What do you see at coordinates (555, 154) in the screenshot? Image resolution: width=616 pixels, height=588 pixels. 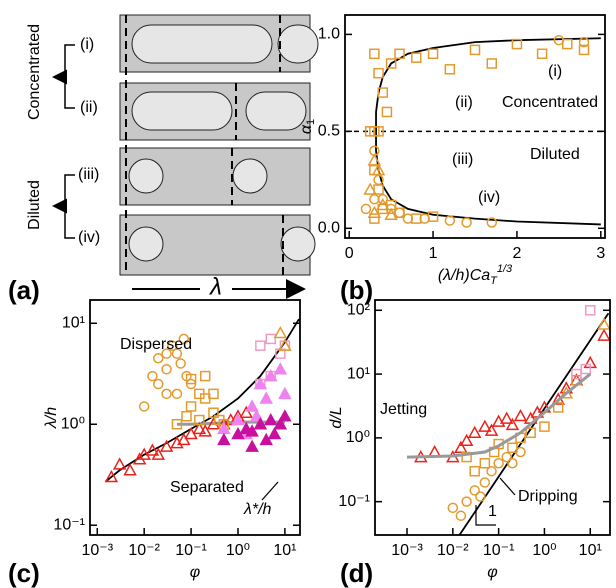 I see `annotation: Diluted` at bounding box center [555, 154].